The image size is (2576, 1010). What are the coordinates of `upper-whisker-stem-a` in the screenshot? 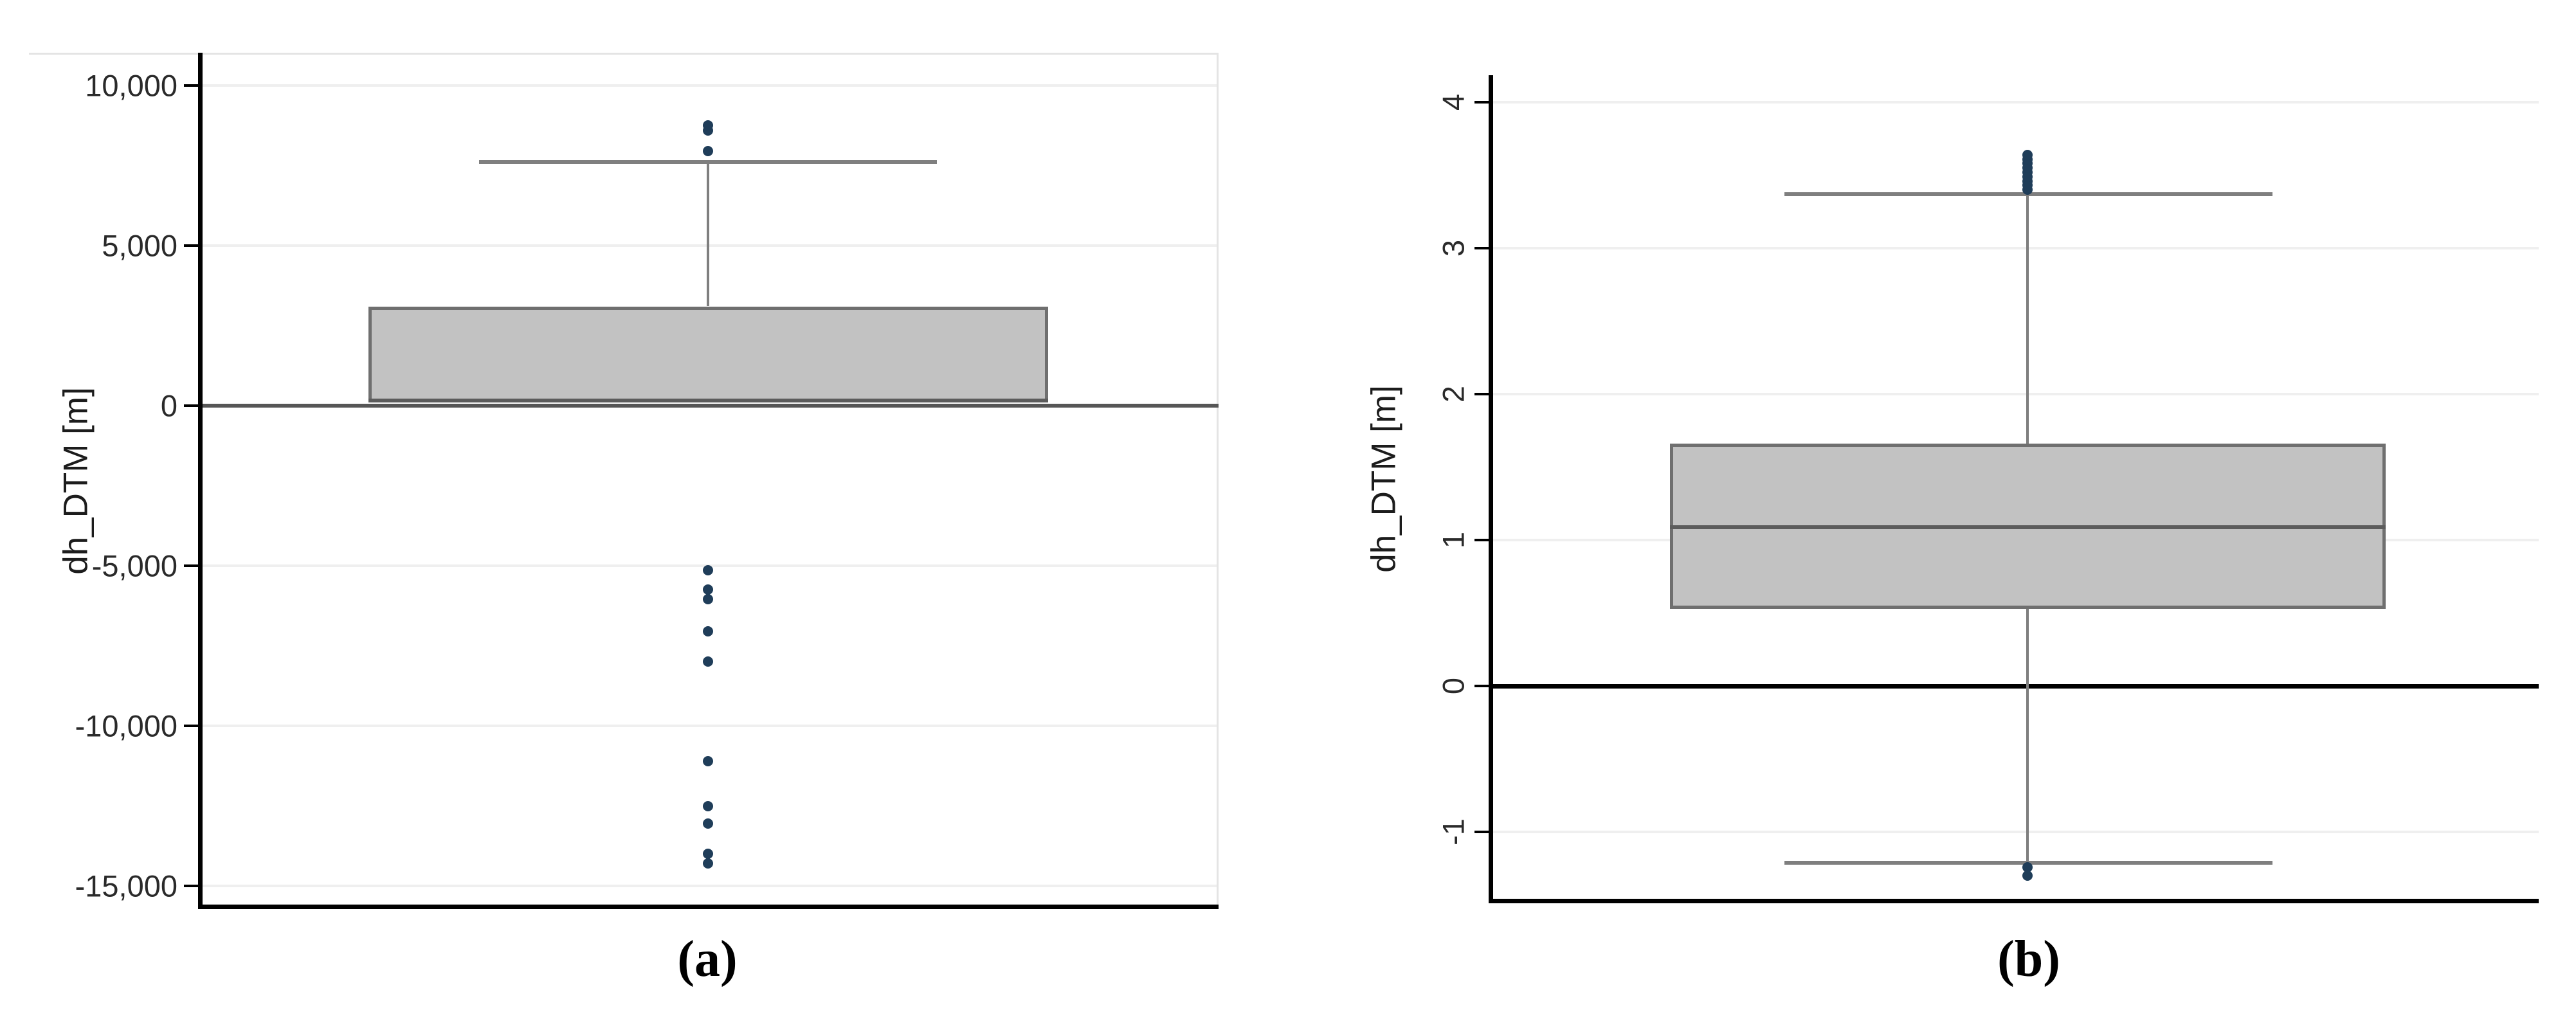 It's located at (708, 234).